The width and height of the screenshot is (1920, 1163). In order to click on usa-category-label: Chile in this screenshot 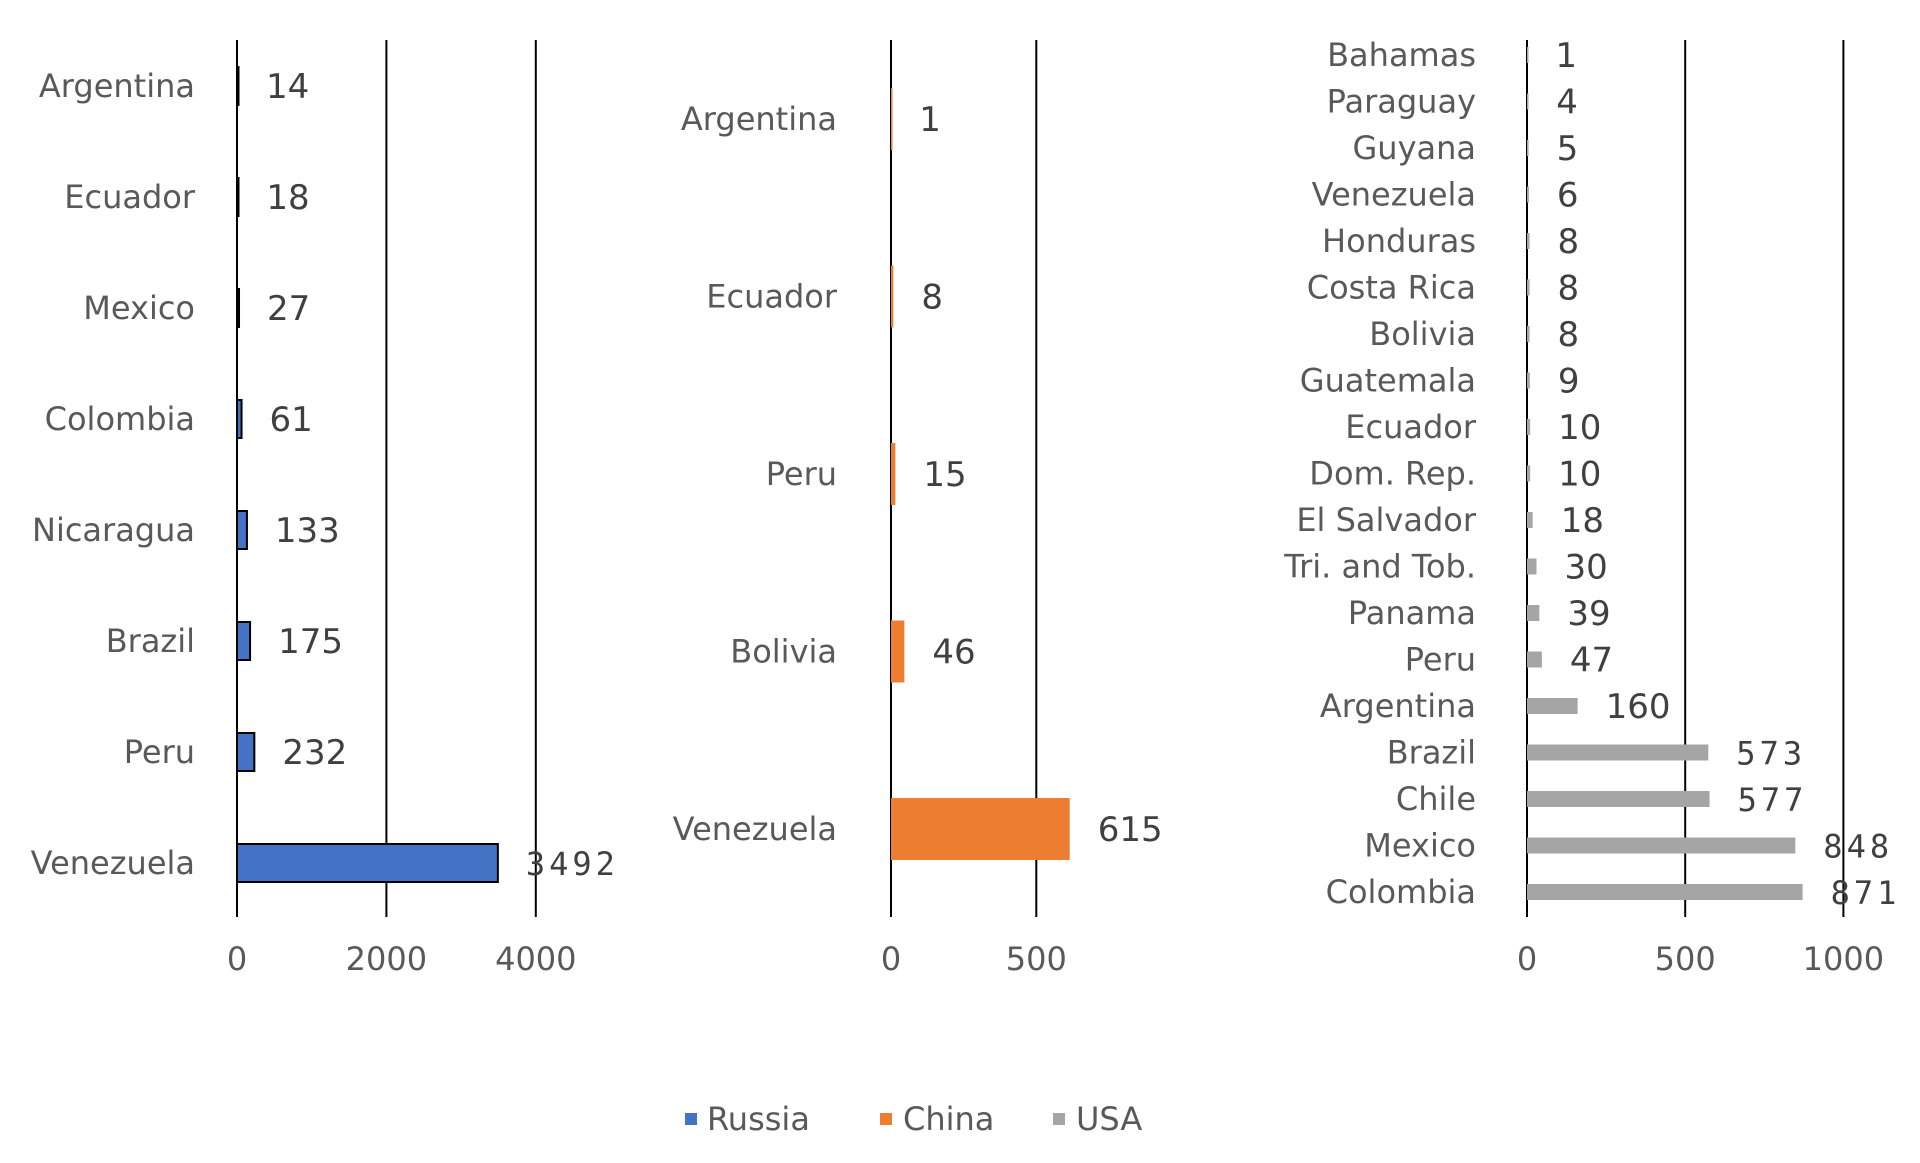, I will do `click(1436, 799)`.